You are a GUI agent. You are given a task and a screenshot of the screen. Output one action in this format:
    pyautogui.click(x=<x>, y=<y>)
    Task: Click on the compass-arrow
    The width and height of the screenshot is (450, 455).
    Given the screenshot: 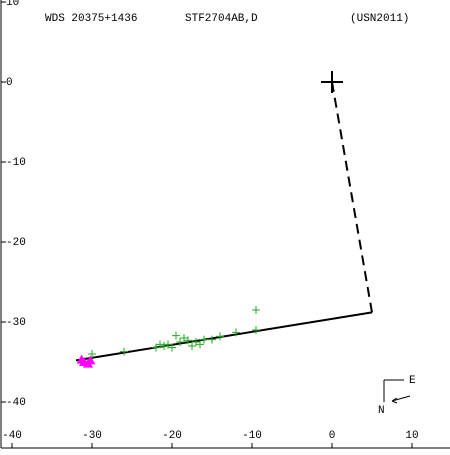 What is the action you would take?
    pyautogui.click(x=401, y=399)
    